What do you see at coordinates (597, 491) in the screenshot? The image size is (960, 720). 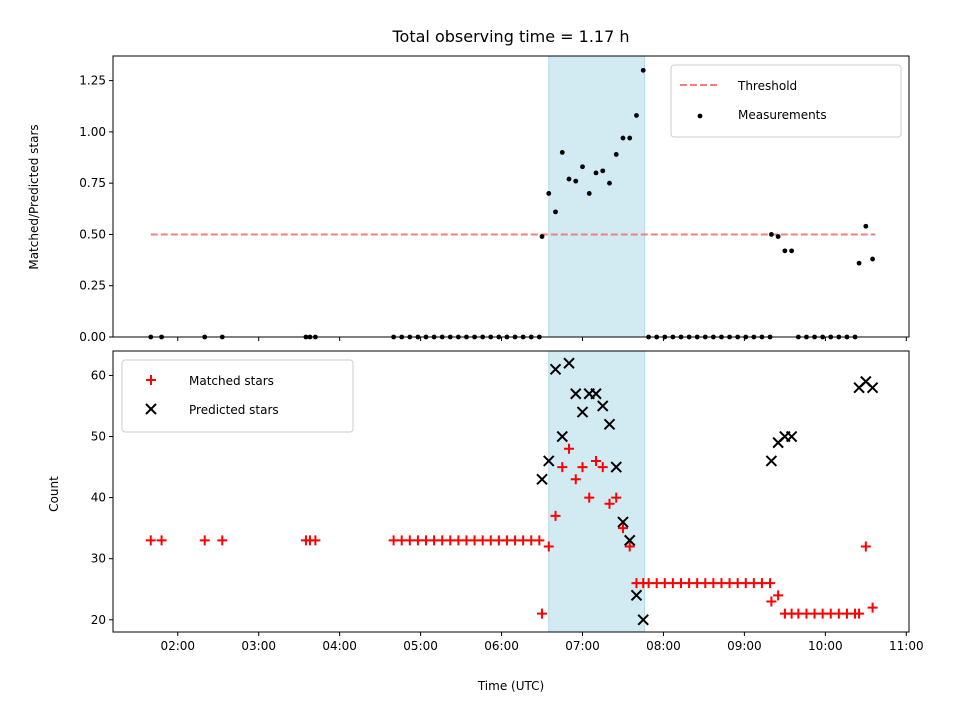 I see `bottom-shaded-span` at bounding box center [597, 491].